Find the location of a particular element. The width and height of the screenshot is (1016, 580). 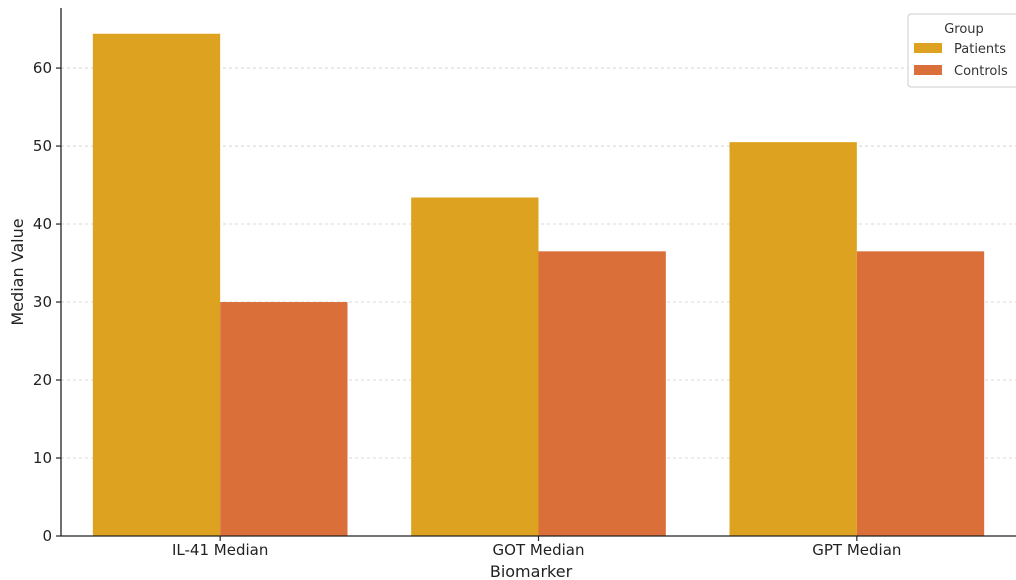

y-axis-ticks: 0 10 20 30 40 50 60 is located at coordinates (47, 302).